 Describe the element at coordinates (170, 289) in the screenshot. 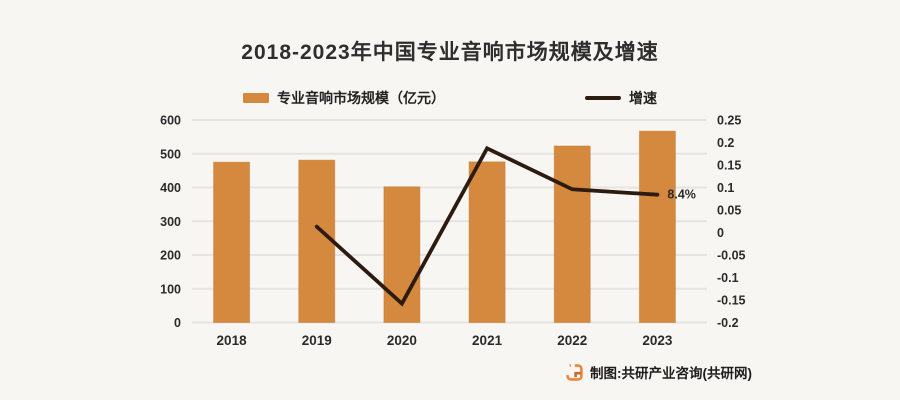

I see `y-left-tick-label: 100` at that location.